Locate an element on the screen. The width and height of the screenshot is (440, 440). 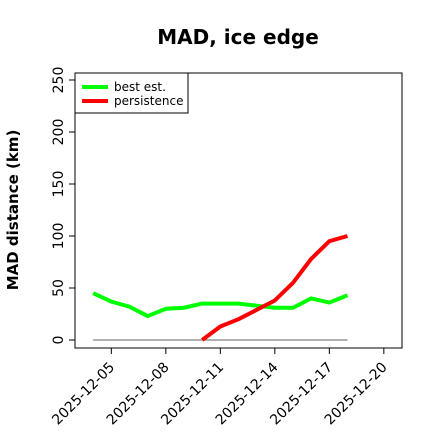
y-tick-label: 0 is located at coordinates (59, 340).